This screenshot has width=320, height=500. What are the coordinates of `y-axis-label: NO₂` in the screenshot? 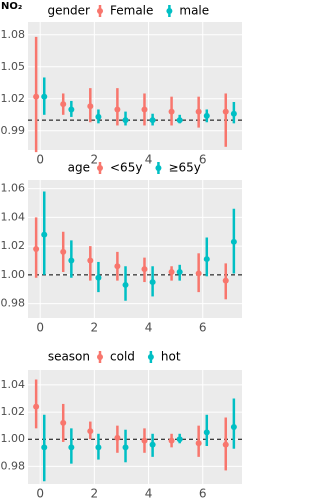 It's located at (11, 6).